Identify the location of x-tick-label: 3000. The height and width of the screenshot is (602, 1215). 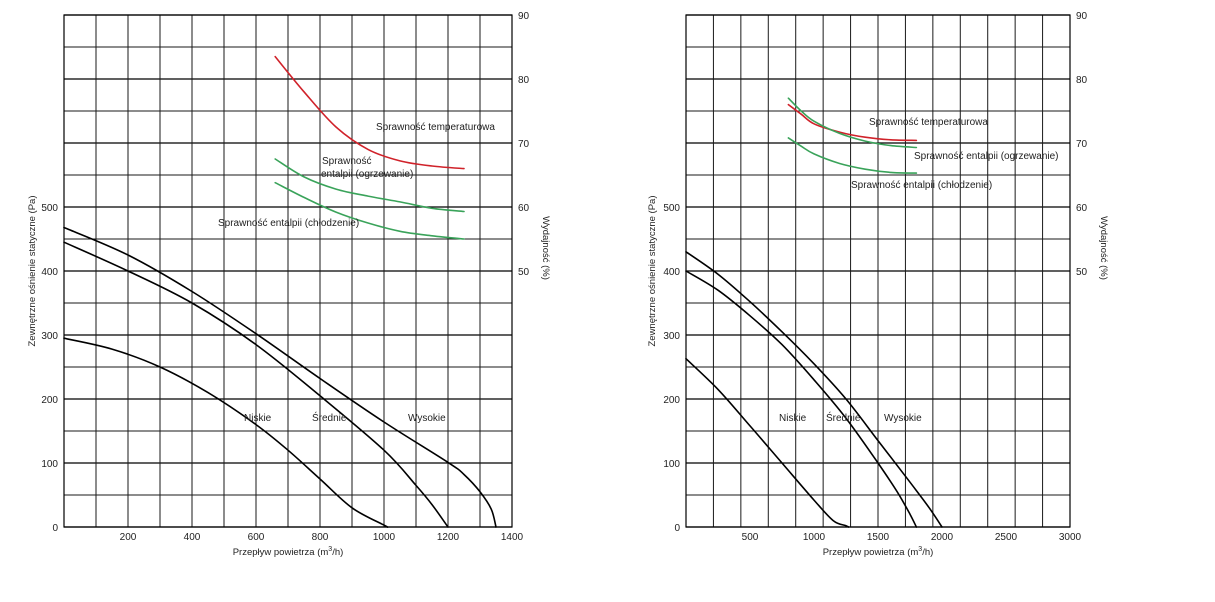
(1070, 537).